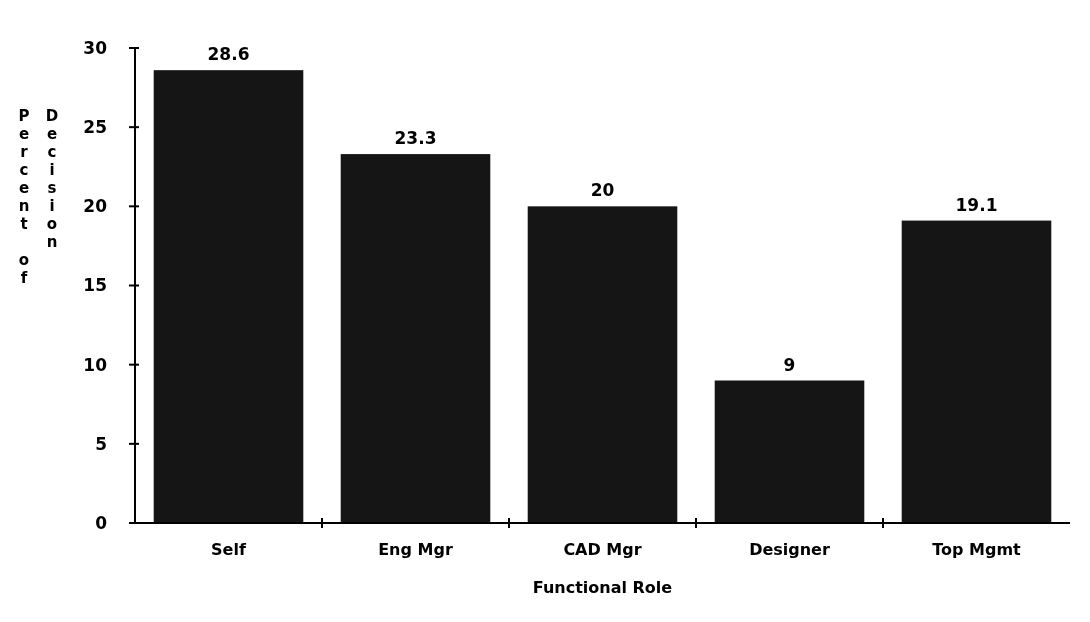  Describe the element at coordinates (415, 549) in the screenshot. I see `x-tick-label: Eng Mgr` at that location.